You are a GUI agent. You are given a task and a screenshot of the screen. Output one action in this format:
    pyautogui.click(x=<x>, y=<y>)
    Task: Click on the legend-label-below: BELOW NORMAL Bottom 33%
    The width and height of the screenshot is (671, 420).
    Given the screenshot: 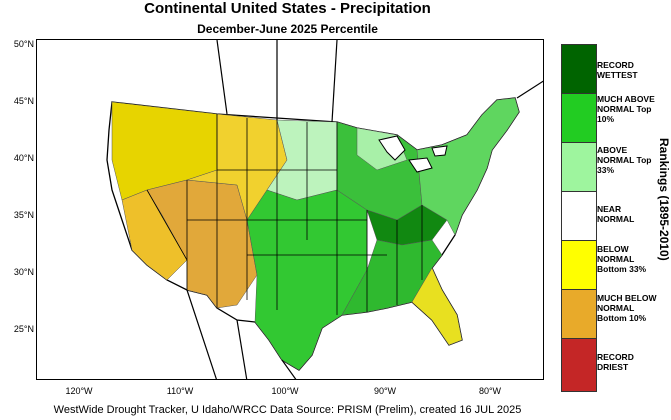 What is the action you would take?
    pyautogui.click(x=622, y=259)
    